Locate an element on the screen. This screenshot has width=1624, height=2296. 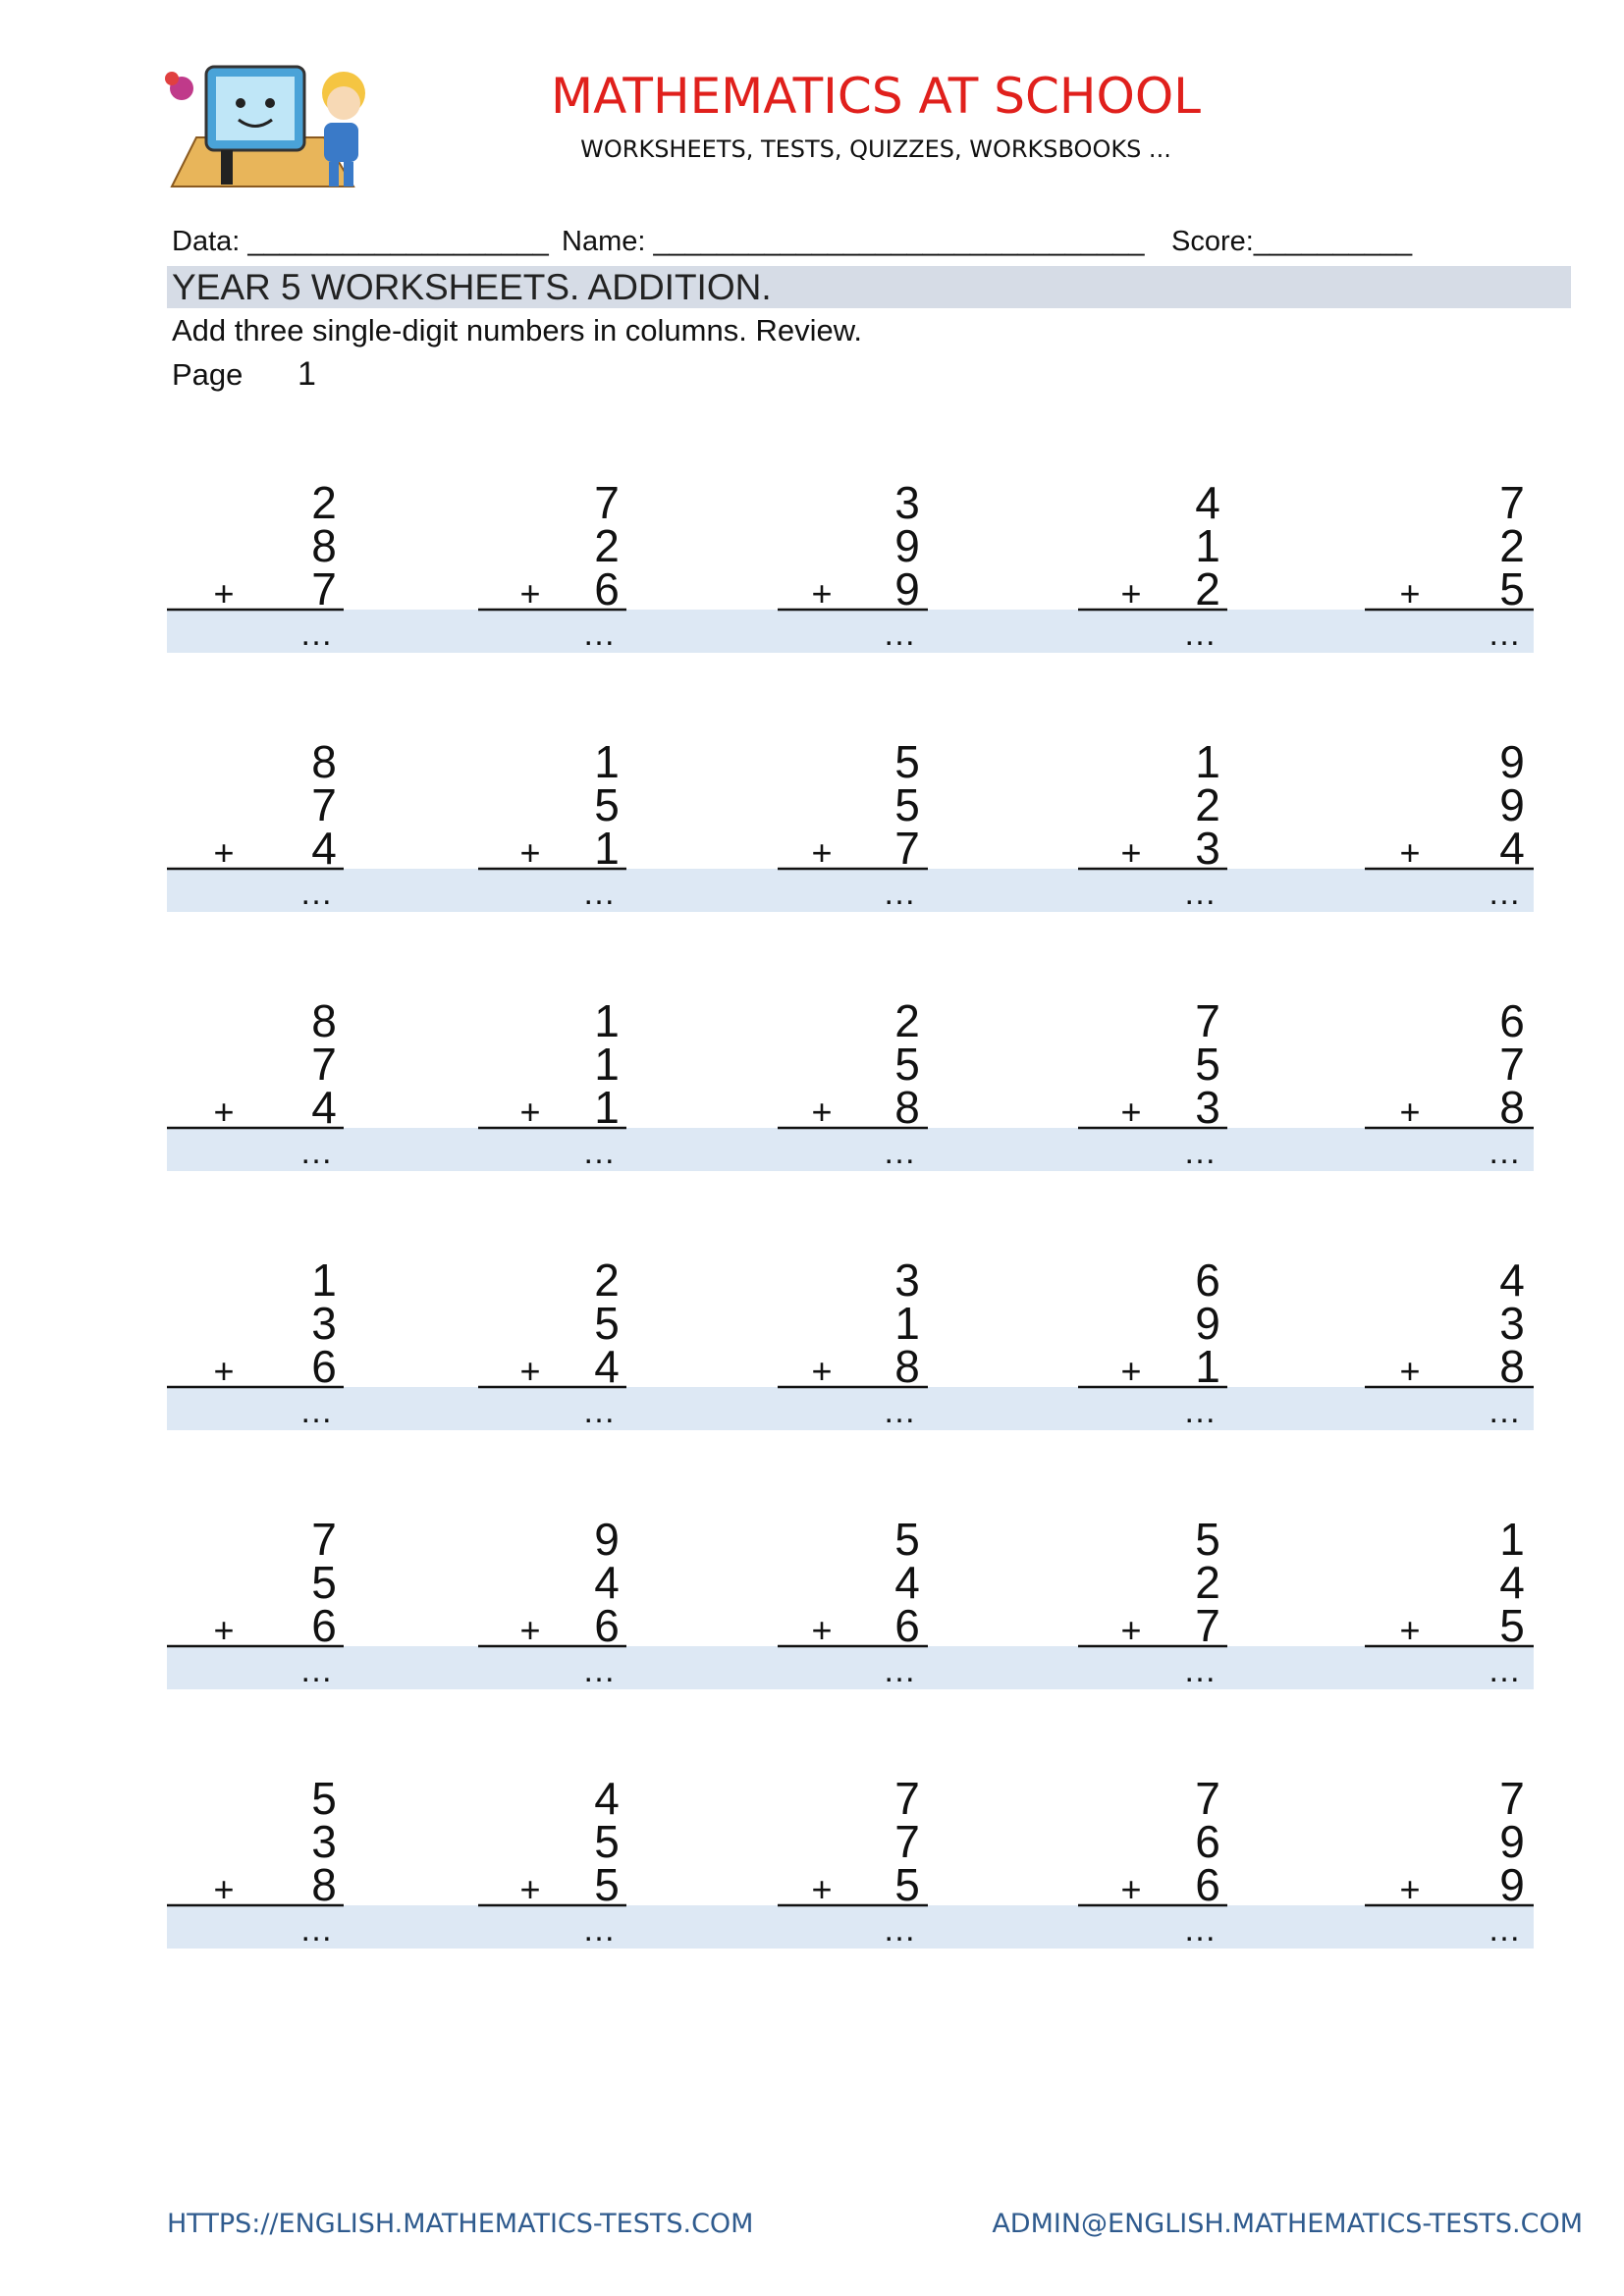
footer-url: HTTPS://ENGLISH.MATHEMATICS-TESTS.COM is located at coordinates (460, 2224).